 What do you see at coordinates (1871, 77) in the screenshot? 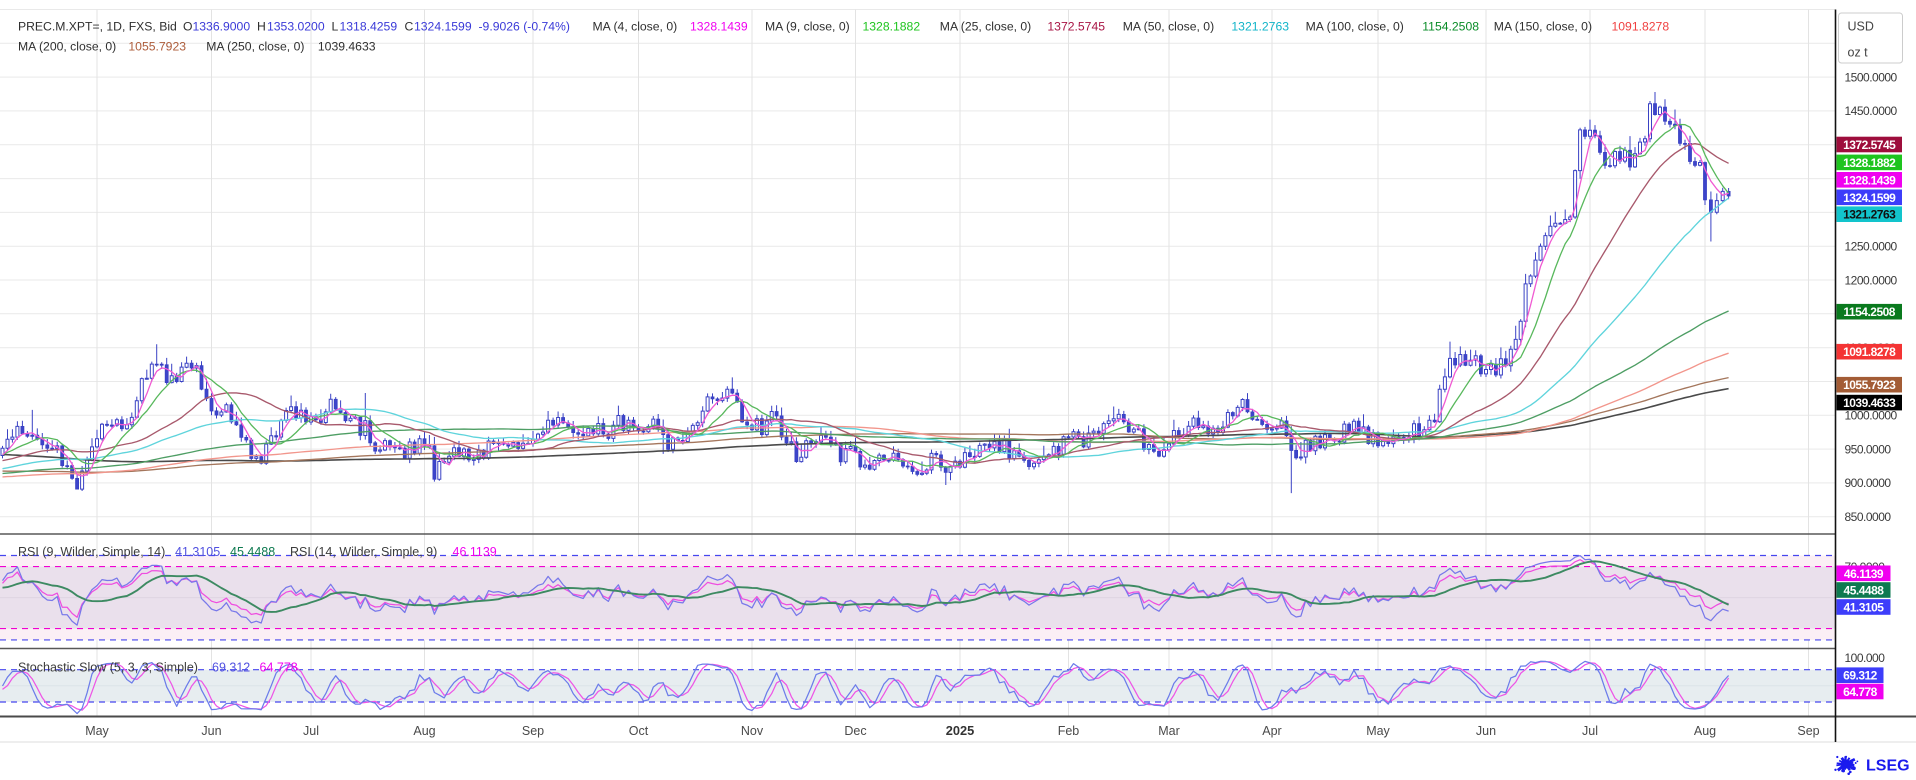
I see `svg-text: 1500.0000` at bounding box center [1871, 77].